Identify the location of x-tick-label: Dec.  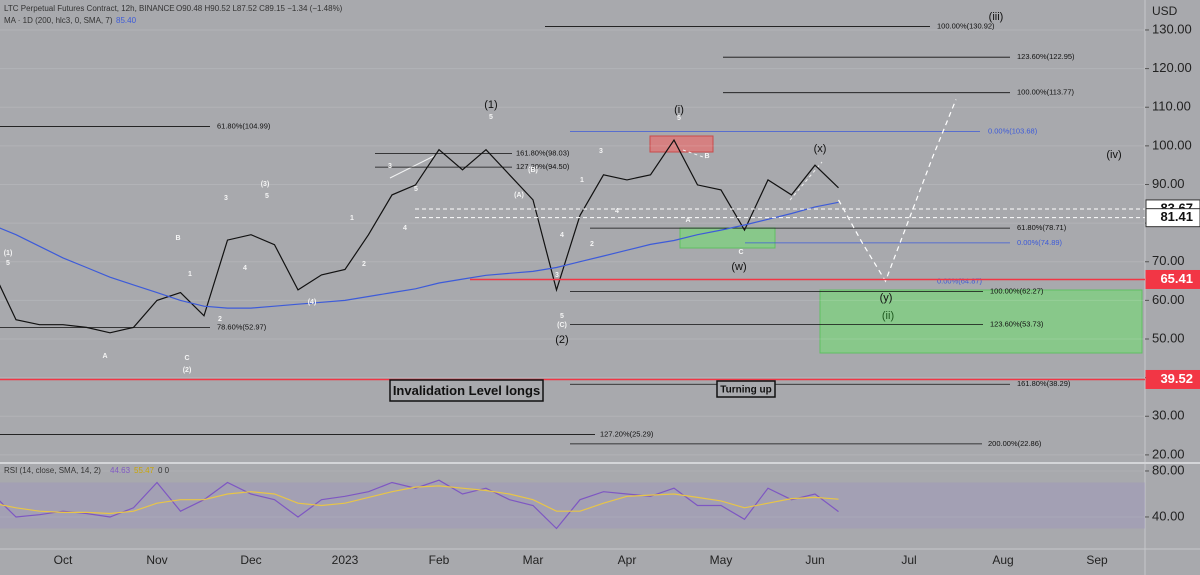
(250, 560).